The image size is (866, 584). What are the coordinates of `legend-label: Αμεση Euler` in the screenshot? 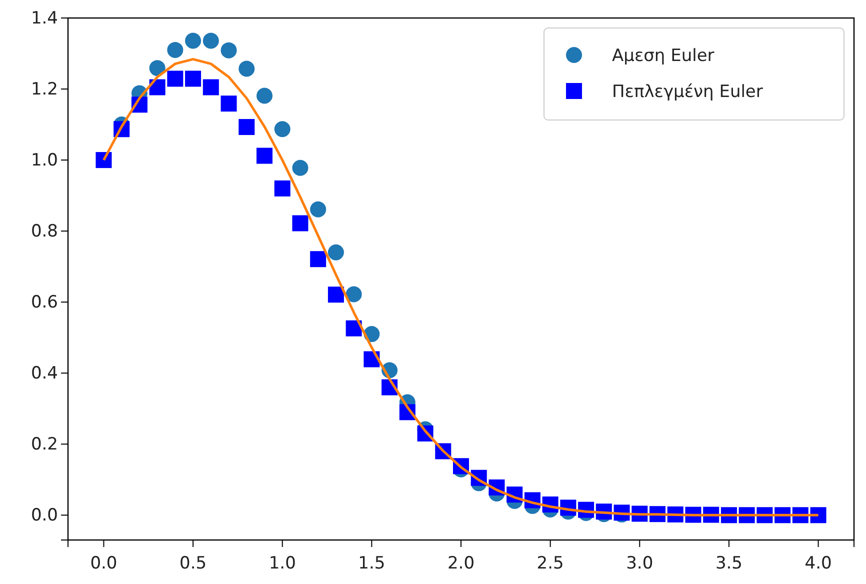 It's located at (663, 56).